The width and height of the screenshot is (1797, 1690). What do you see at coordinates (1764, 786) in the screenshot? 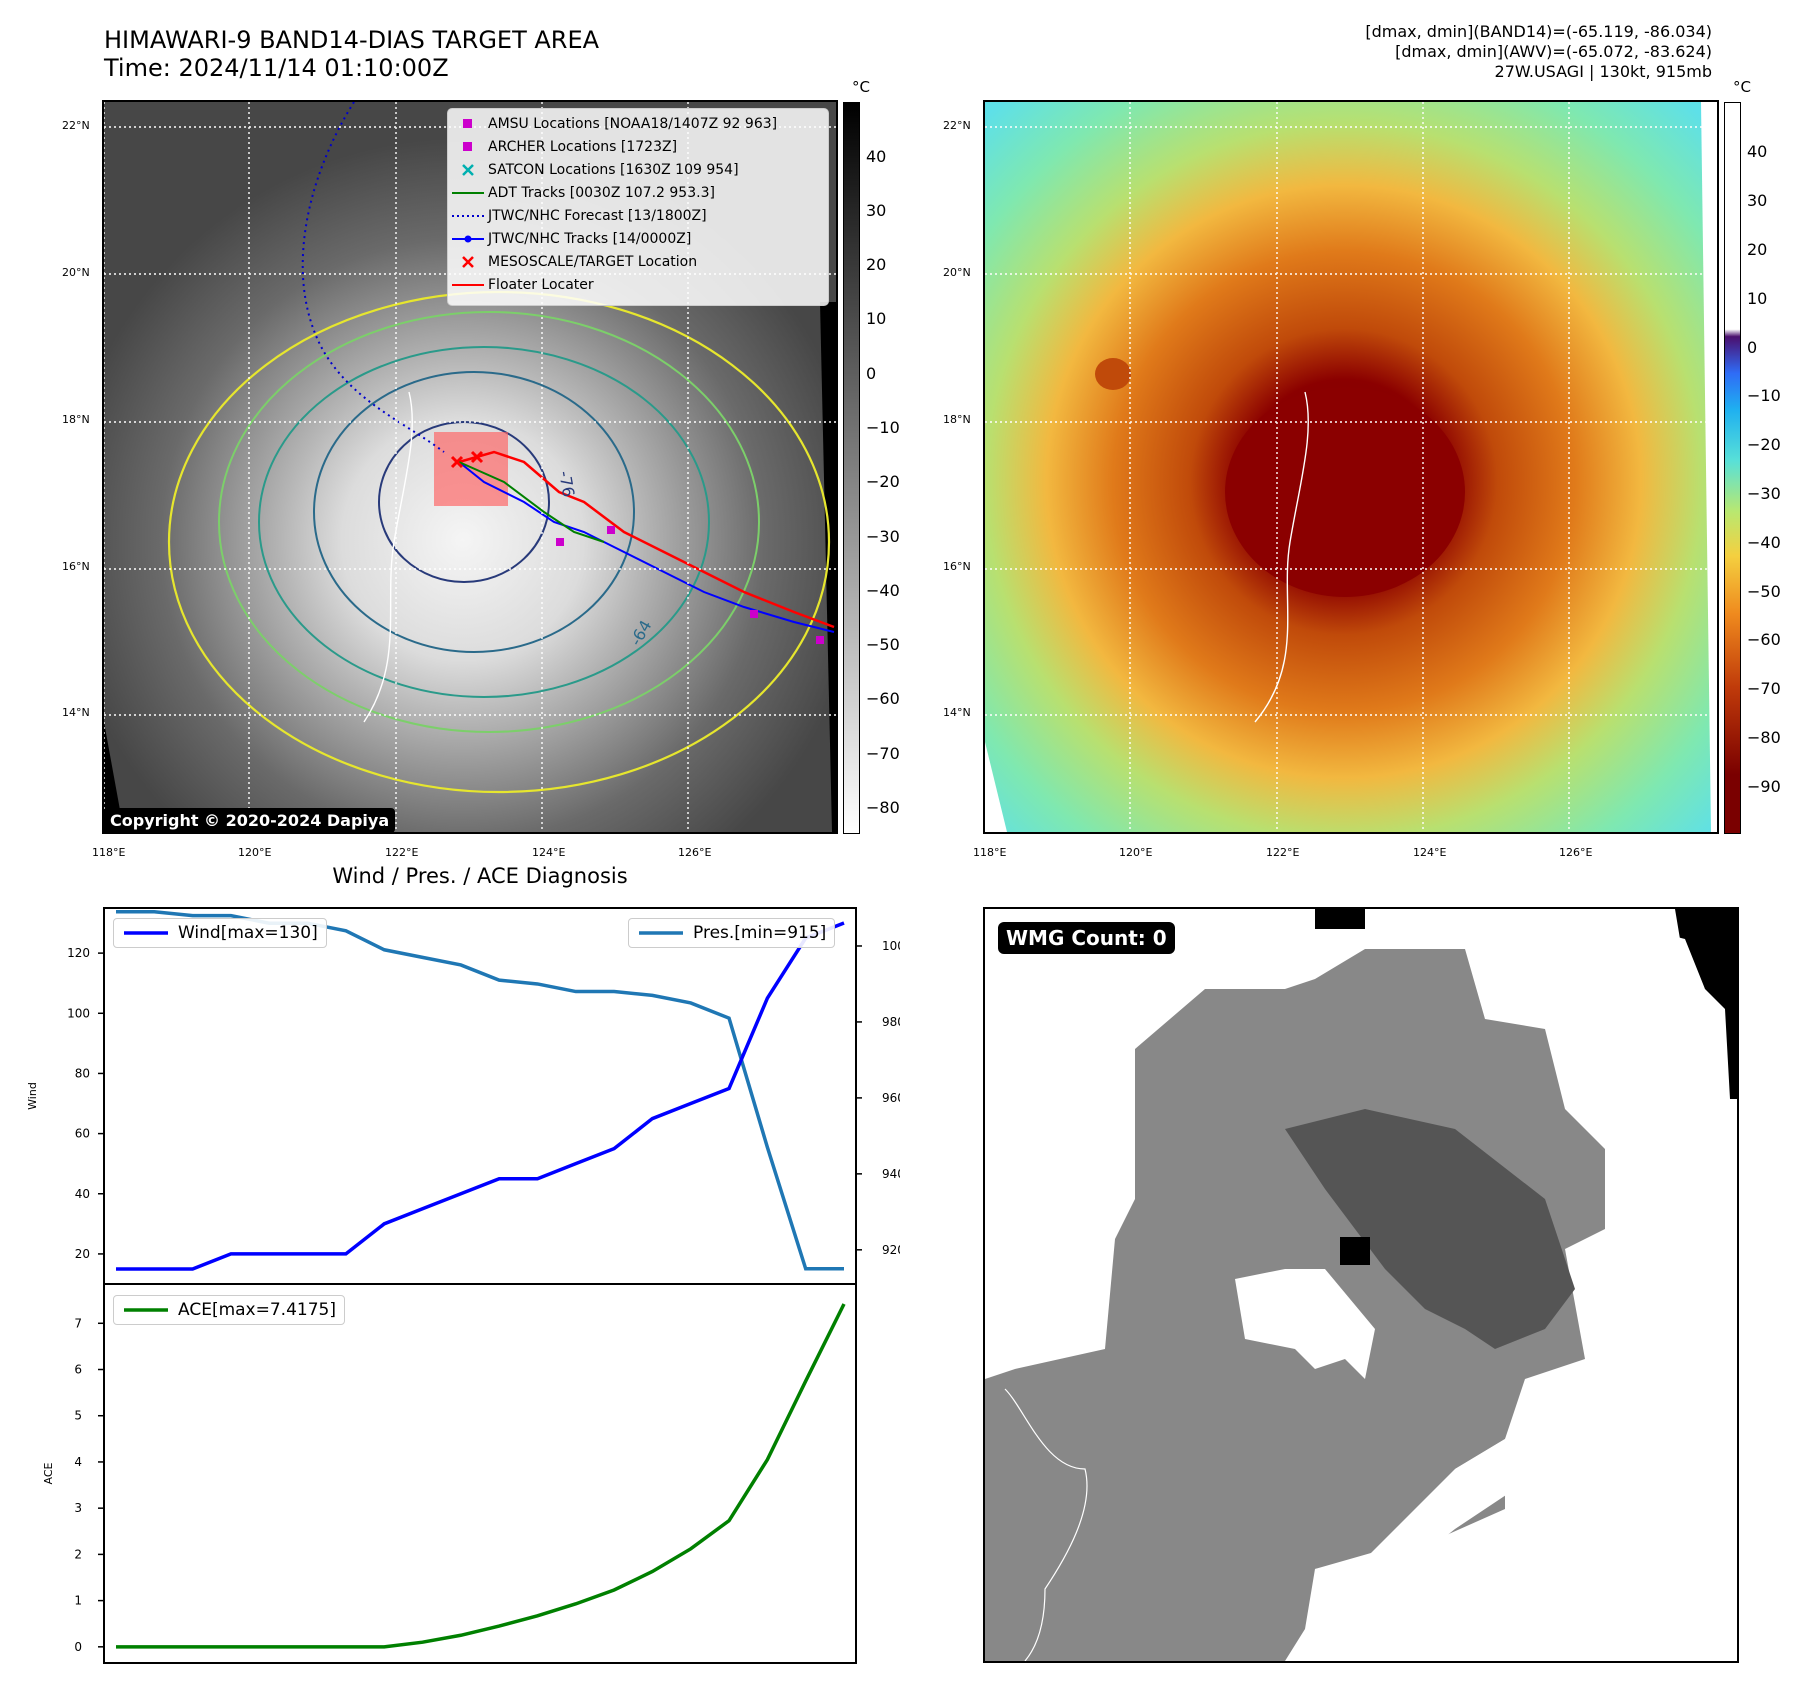
I see `color-cbar-tick: −90` at bounding box center [1764, 786].